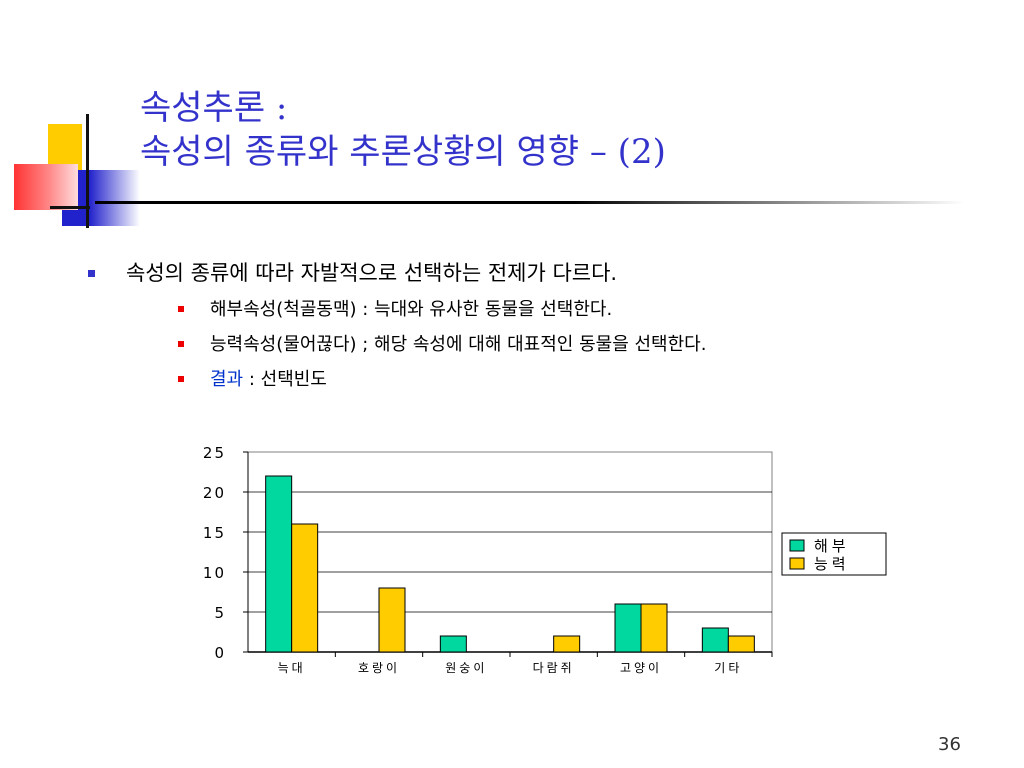 The height and width of the screenshot is (768, 1024). I want to click on sub-bullet-ability: 능력속성(물어끊다) ; 해당 속성에 대해 대표적인 동물을 선택한다., so click(416, 344).